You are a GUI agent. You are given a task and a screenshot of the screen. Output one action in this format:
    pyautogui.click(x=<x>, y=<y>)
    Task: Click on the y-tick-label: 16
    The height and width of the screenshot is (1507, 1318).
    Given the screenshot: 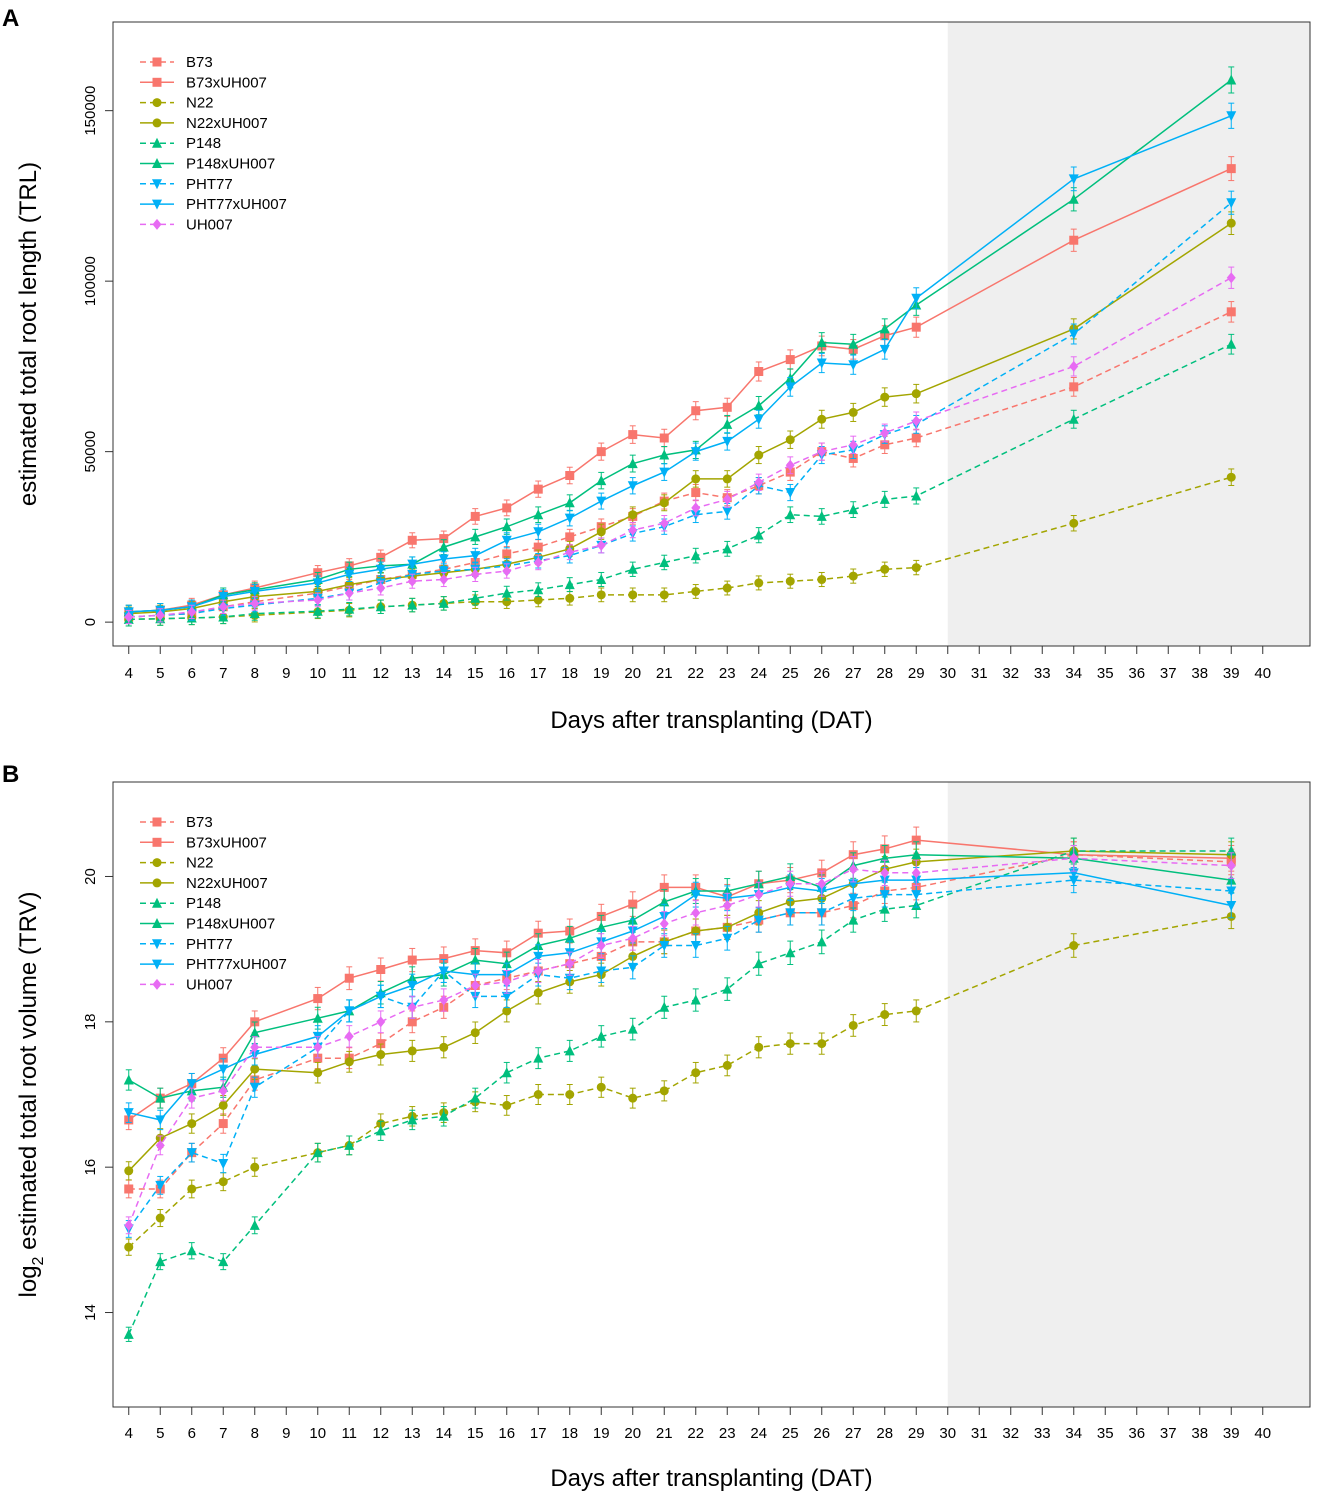 What is the action you would take?
    pyautogui.click(x=90, y=1167)
    